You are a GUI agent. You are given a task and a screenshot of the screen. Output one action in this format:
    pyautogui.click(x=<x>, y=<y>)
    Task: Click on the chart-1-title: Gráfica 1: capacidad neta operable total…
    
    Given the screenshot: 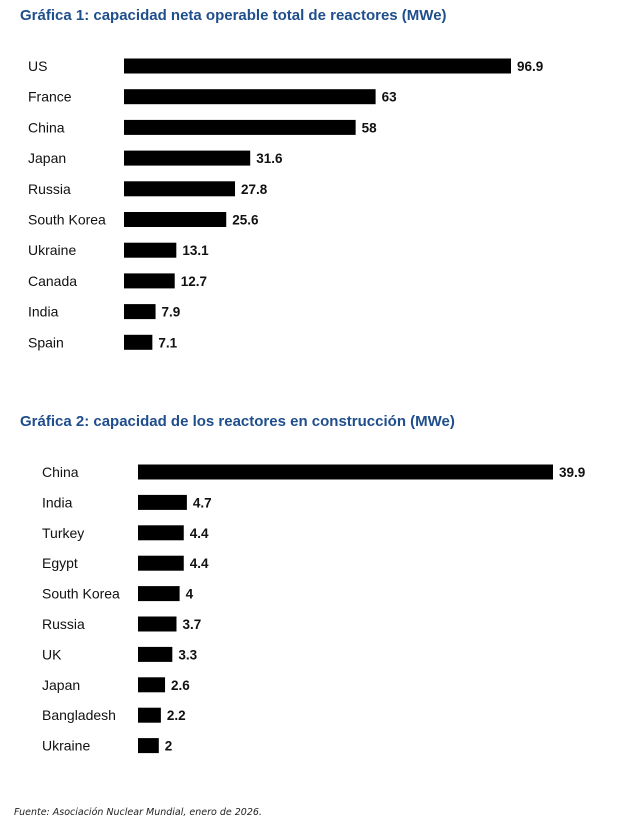 What is the action you would take?
    pyautogui.click(x=233, y=15)
    